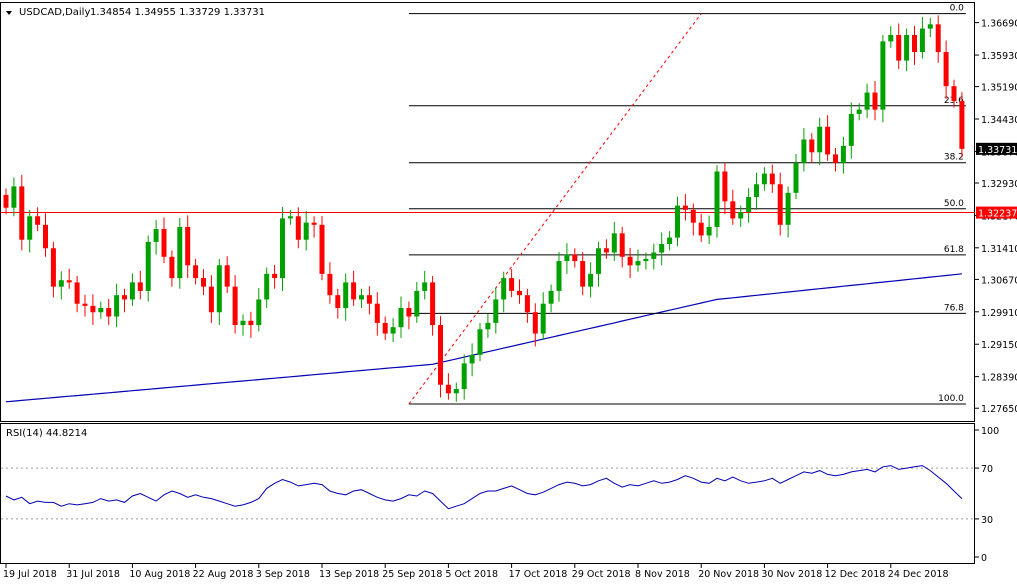 This screenshot has width=1017, height=588. I want to click on fib-level-label: 76.8, so click(954, 308).